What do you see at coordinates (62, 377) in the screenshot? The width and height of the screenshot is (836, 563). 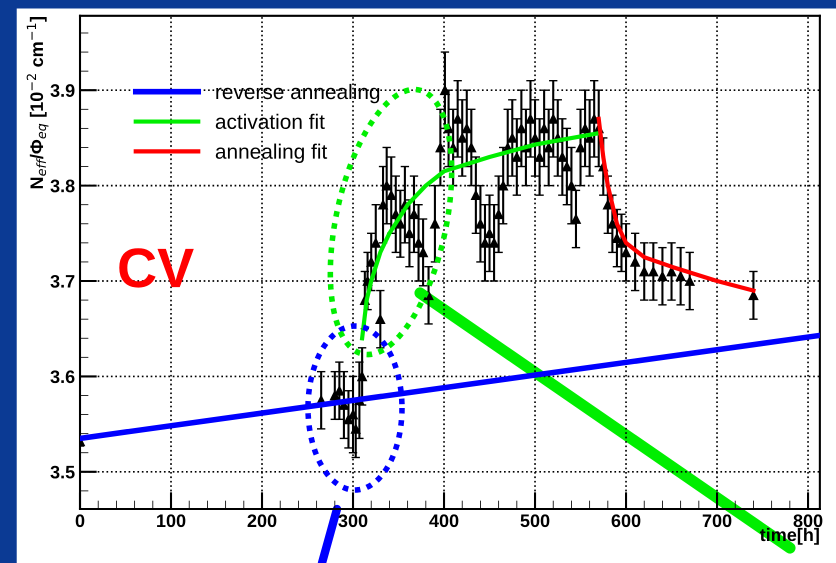 I see `y-tick-label: 3.6` at bounding box center [62, 377].